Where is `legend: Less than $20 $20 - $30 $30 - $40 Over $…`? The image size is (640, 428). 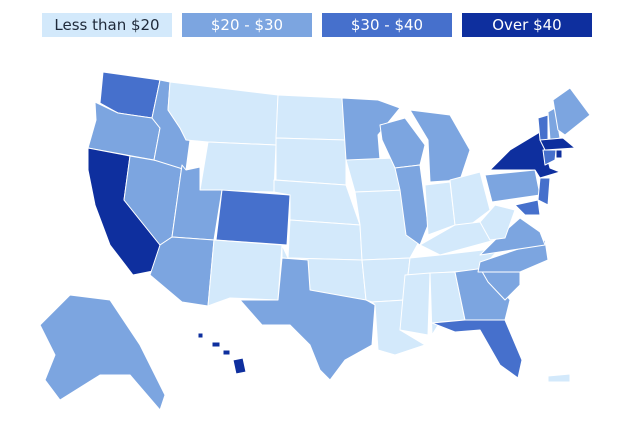 legend: Less than $20 $20 - $30 $30 - $40 Over $… is located at coordinates (317, 25).